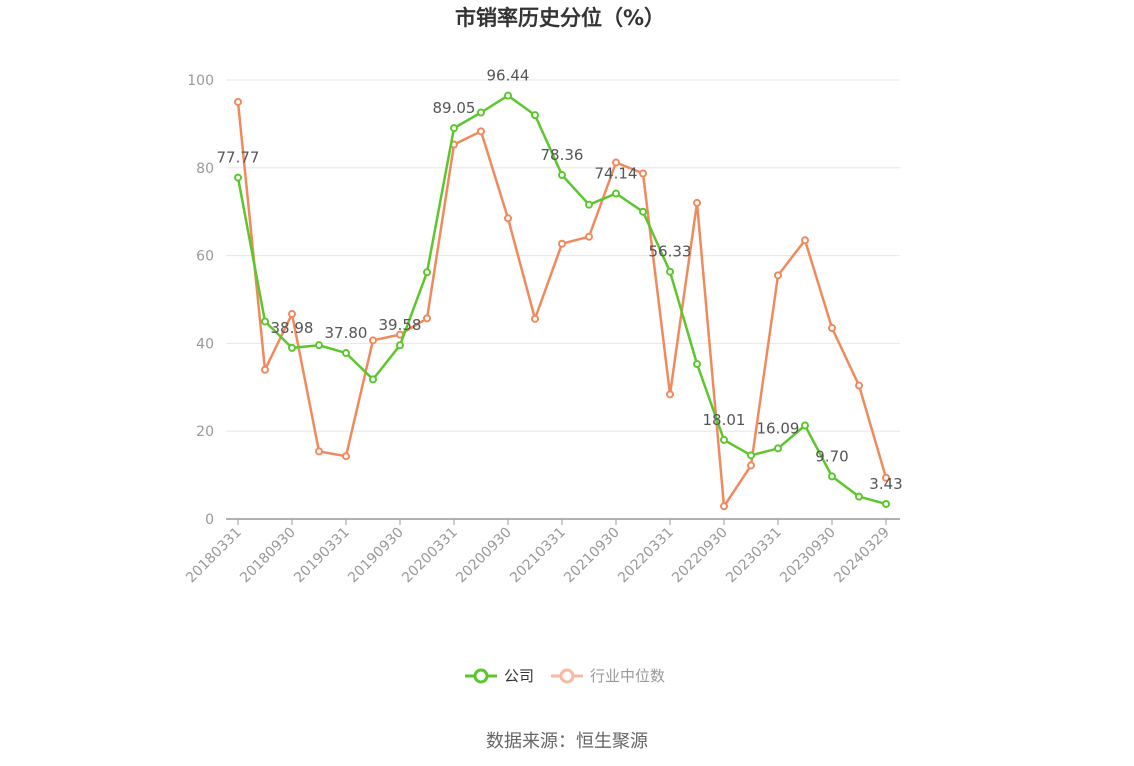  What do you see at coordinates (724, 420) in the screenshot?
I see `data-label: 18.01` at bounding box center [724, 420].